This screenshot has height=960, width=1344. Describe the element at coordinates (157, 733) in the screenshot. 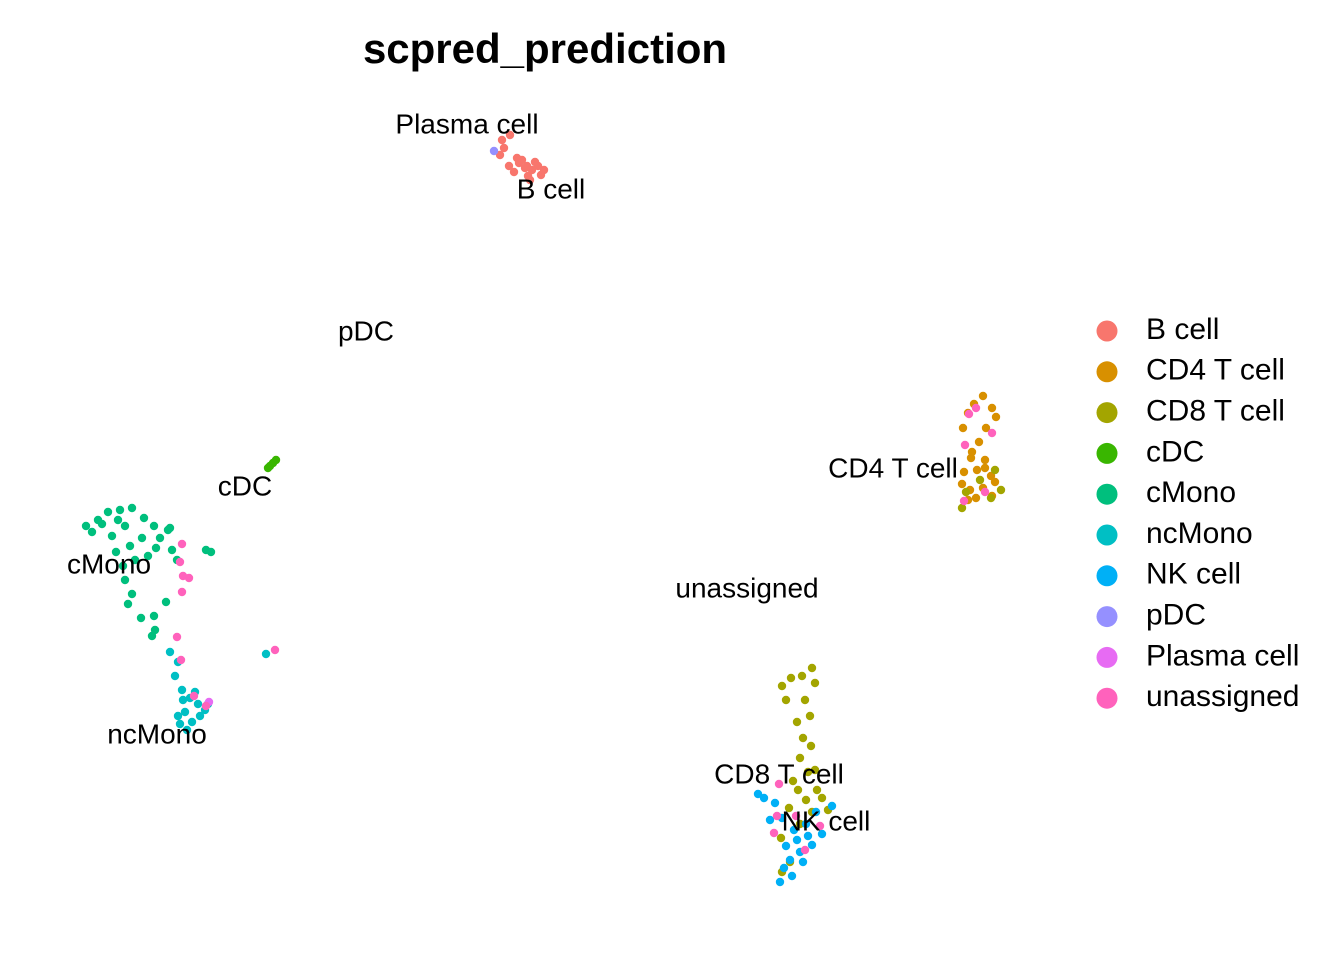

I see `cluster-label-ncmono: ncMono` at that location.